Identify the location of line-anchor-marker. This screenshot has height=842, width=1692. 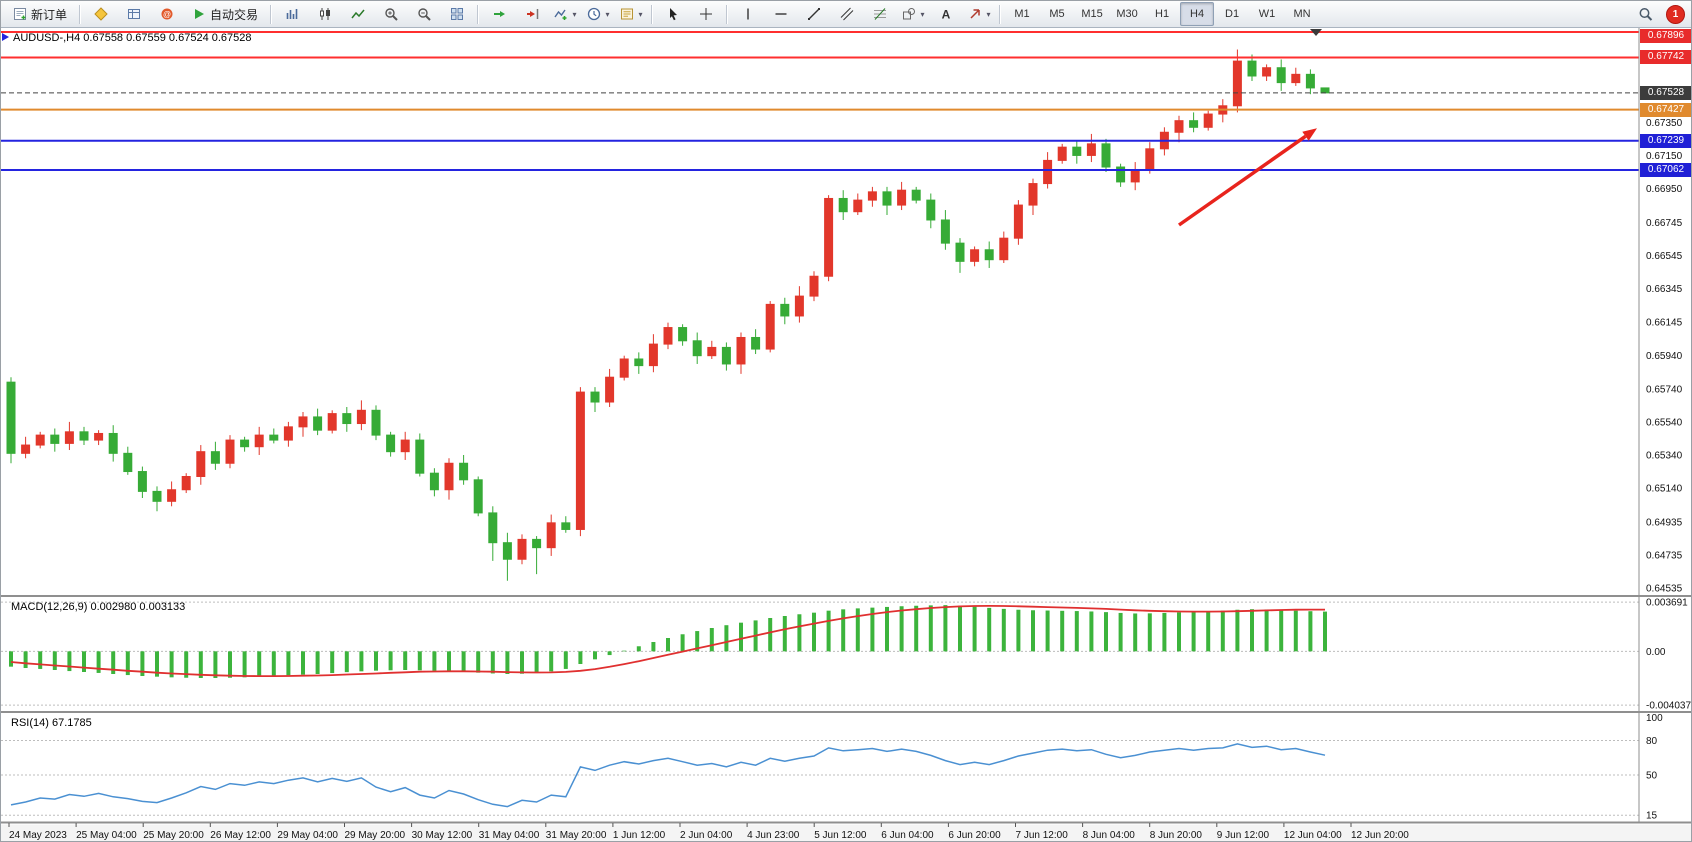
(5, 37).